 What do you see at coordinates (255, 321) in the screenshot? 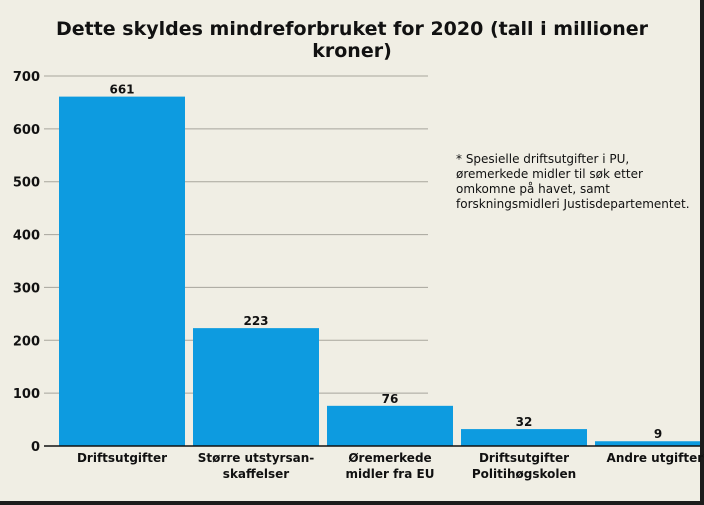
I see `data-label: 223` at bounding box center [255, 321].